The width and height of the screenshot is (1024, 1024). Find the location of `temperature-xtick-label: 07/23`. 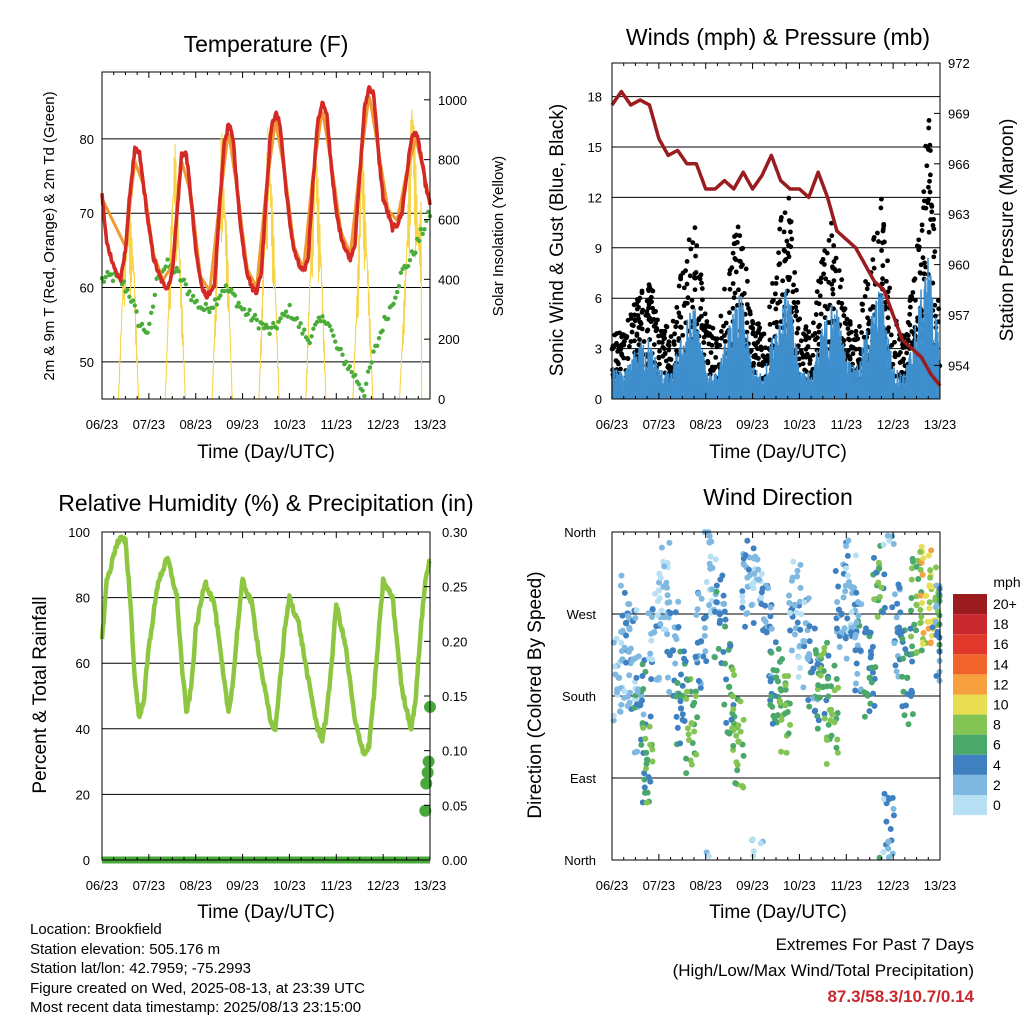

temperature-xtick-label: 07/23 is located at coordinates (149, 424).